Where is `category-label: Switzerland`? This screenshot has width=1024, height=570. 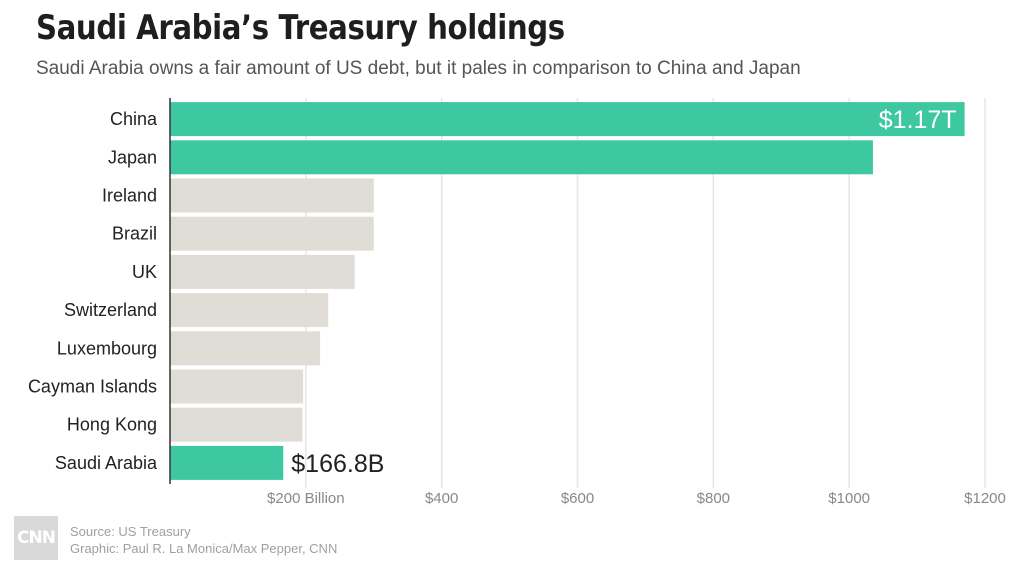 category-label: Switzerland is located at coordinates (110, 310).